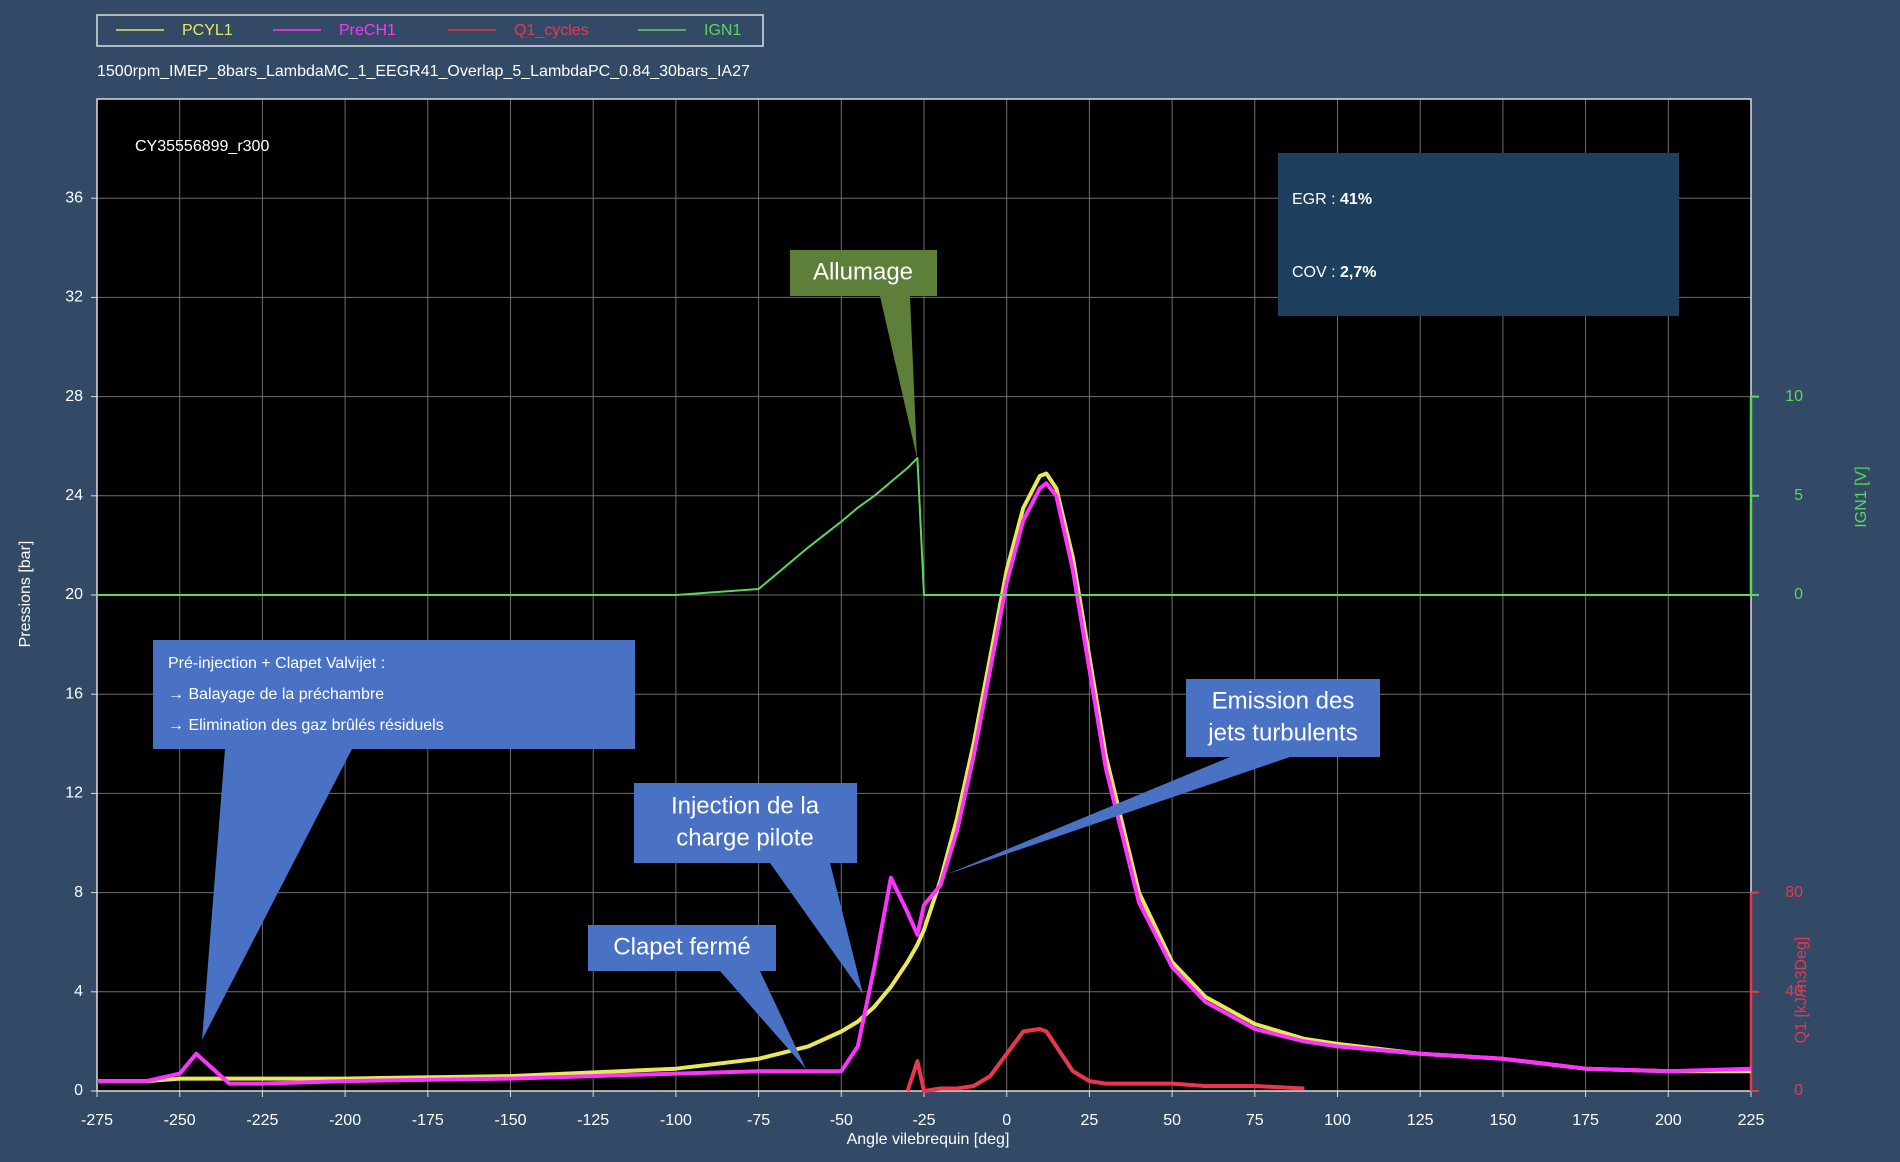 The height and width of the screenshot is (1162, 1900). Describe the element at coordinates (78, 892) in the screenshot. I see `y-tick-label: 8` at that location.